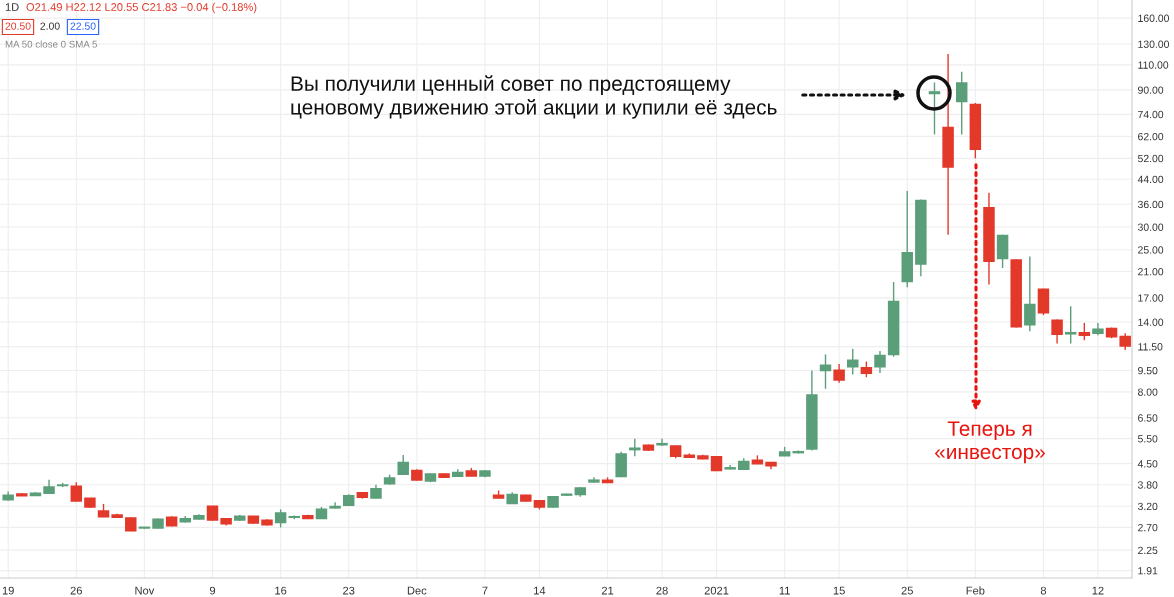 The height and width of the screenshot is (597, 1174). Describe the element at coordinates (141, 8) in the screenshot. I see `annotation: O21.49 H22.12 L20.55 C21.83 −0.04 (−0.18%)` at that location.